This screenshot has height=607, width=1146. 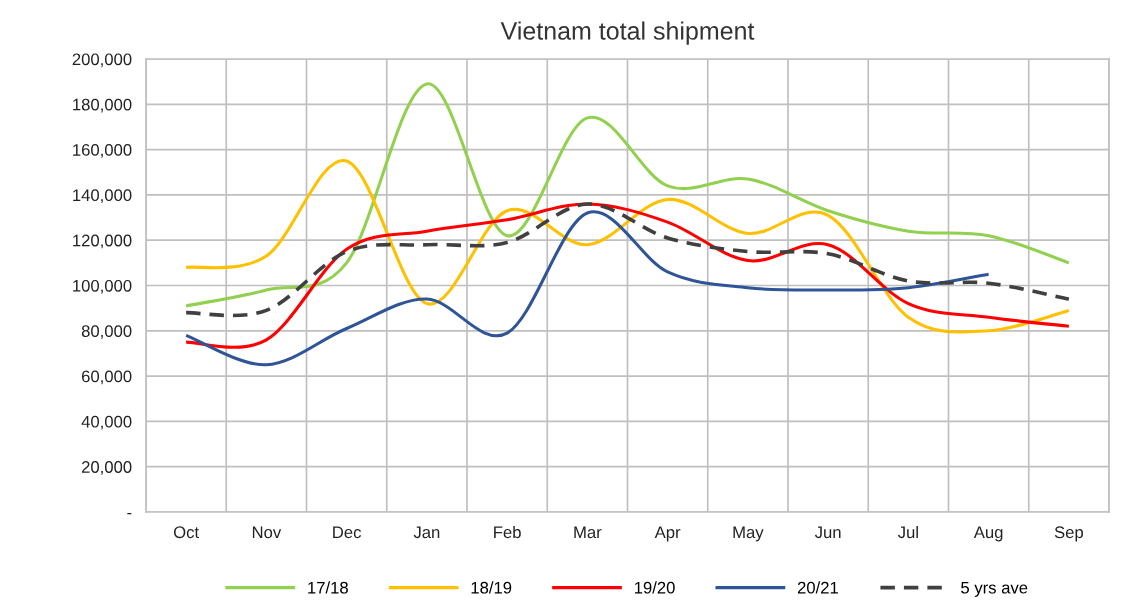 I want to click on y-tick-label: 60,000, so click(x=106, y=377).